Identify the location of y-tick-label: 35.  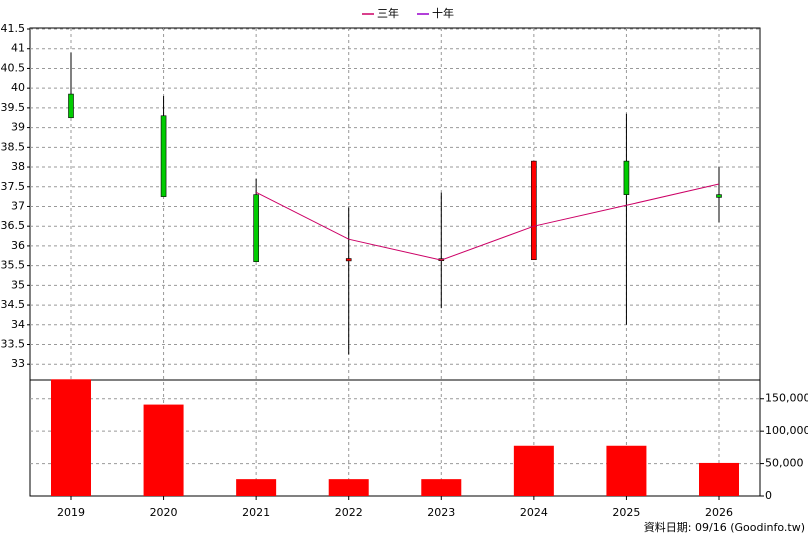
(18, 284).